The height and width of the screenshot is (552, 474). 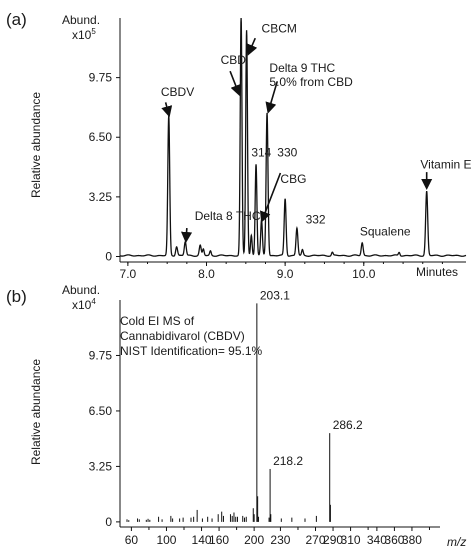 I want to click on panel-a-label: (a), so click(x=16, y=19).